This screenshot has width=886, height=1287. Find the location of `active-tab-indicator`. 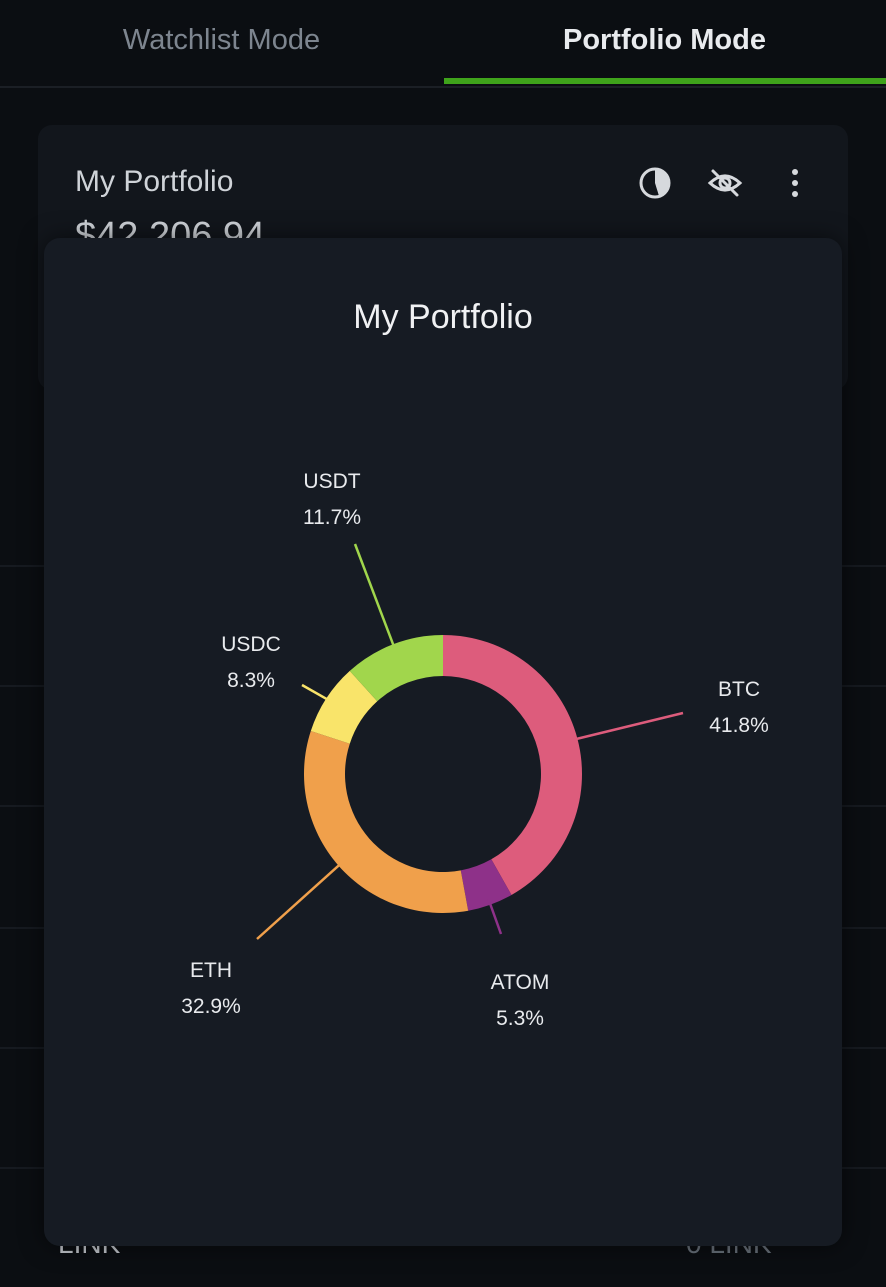

active-tab-indicator is located at coordinates (665, 81).